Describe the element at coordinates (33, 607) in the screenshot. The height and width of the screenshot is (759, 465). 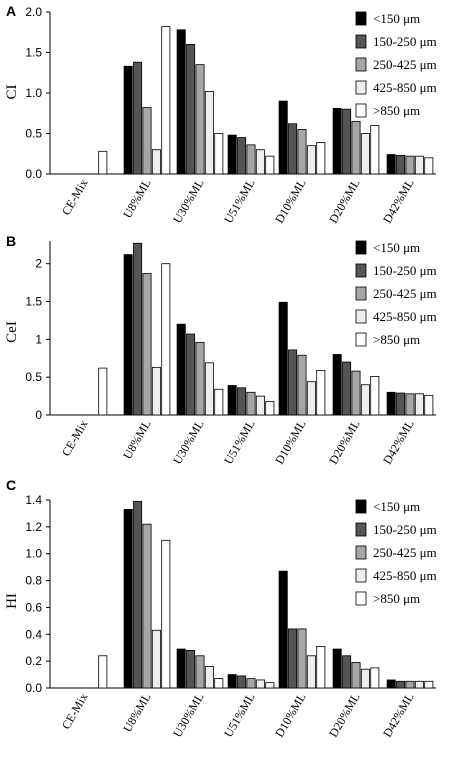
I see `y-tick-label: 0.6` at that location.